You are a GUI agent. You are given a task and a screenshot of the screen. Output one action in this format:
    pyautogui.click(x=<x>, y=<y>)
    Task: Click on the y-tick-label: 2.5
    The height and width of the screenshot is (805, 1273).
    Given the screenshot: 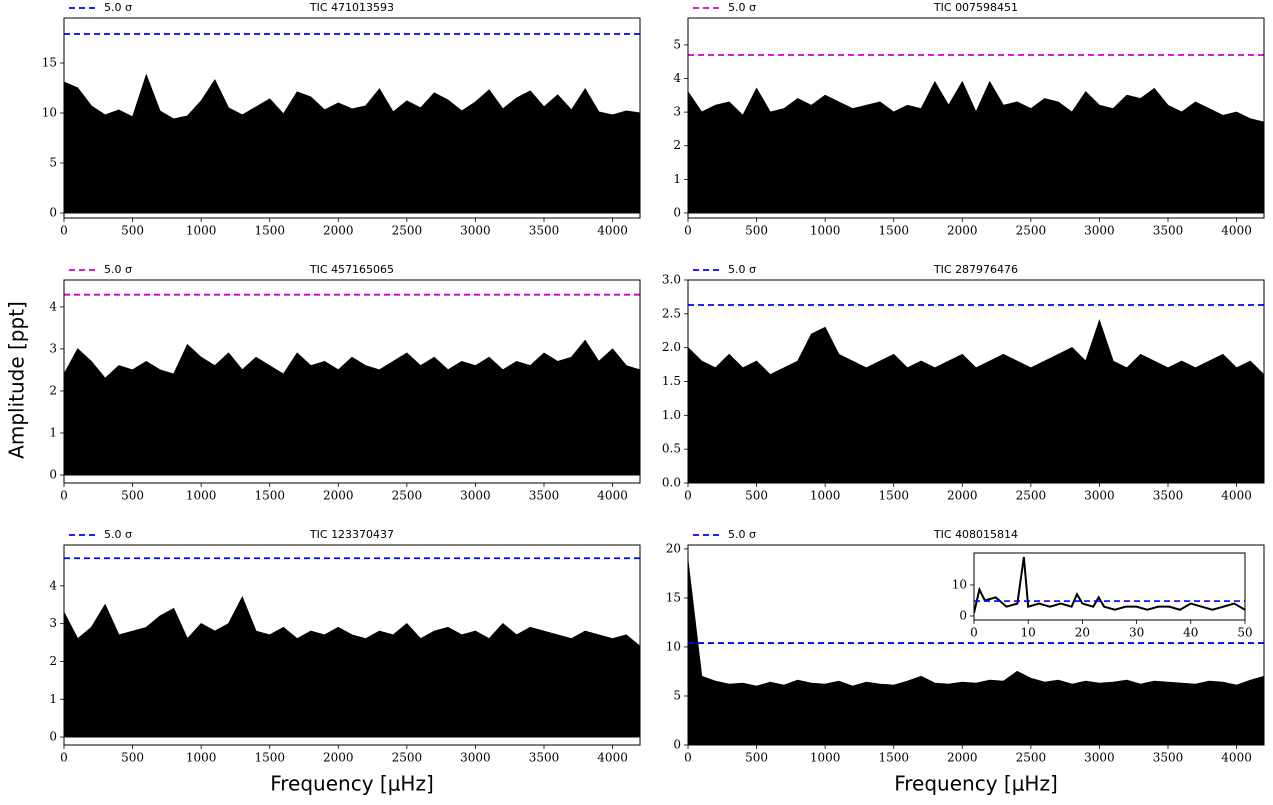 What is the action you would take?
    pyautogui.click(x=671, y=313)
    